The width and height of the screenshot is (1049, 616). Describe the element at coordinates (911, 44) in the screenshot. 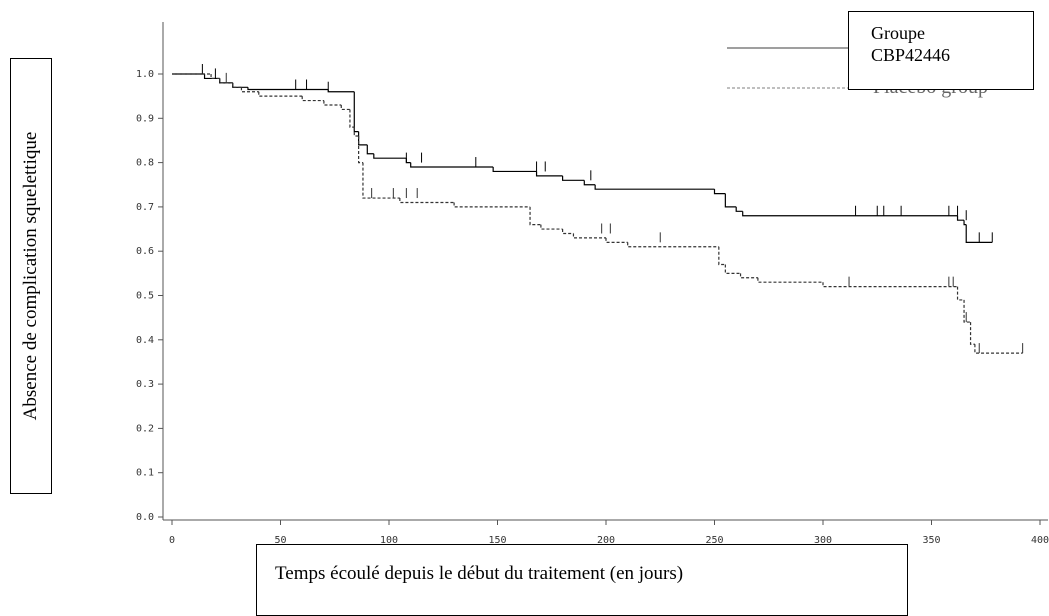

I see `legend-label: Groupe CBP42446` at that location.